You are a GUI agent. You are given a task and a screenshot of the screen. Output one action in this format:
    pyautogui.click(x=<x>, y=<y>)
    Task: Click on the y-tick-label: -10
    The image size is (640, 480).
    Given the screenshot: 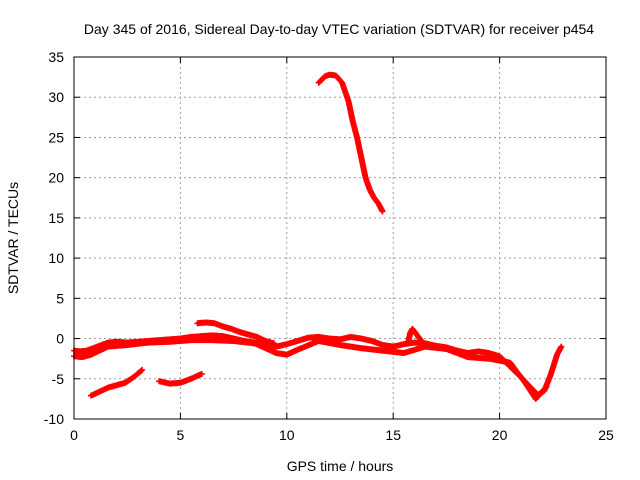 What is the action you would take?
    pyautogui.click(x=54, y=419)
    